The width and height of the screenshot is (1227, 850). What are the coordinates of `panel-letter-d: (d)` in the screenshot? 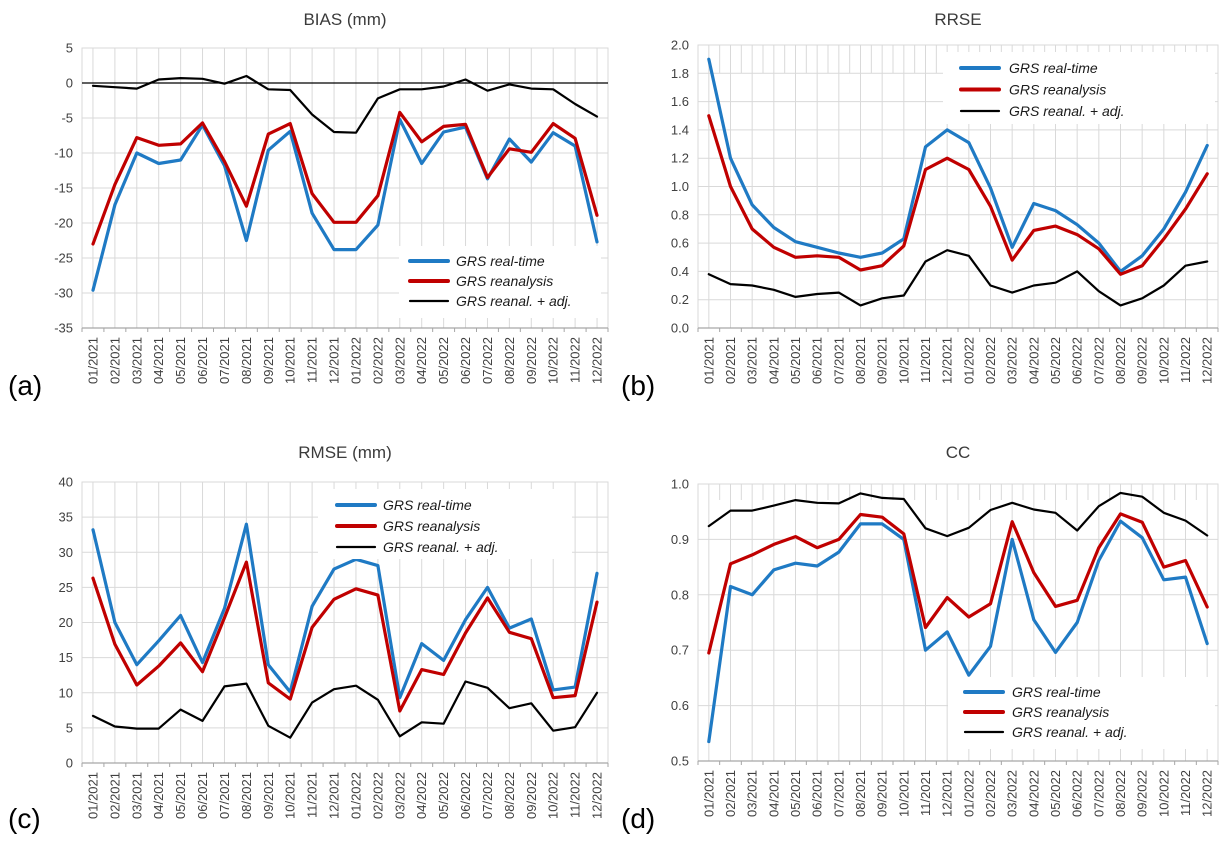 It's located at (638, 818).